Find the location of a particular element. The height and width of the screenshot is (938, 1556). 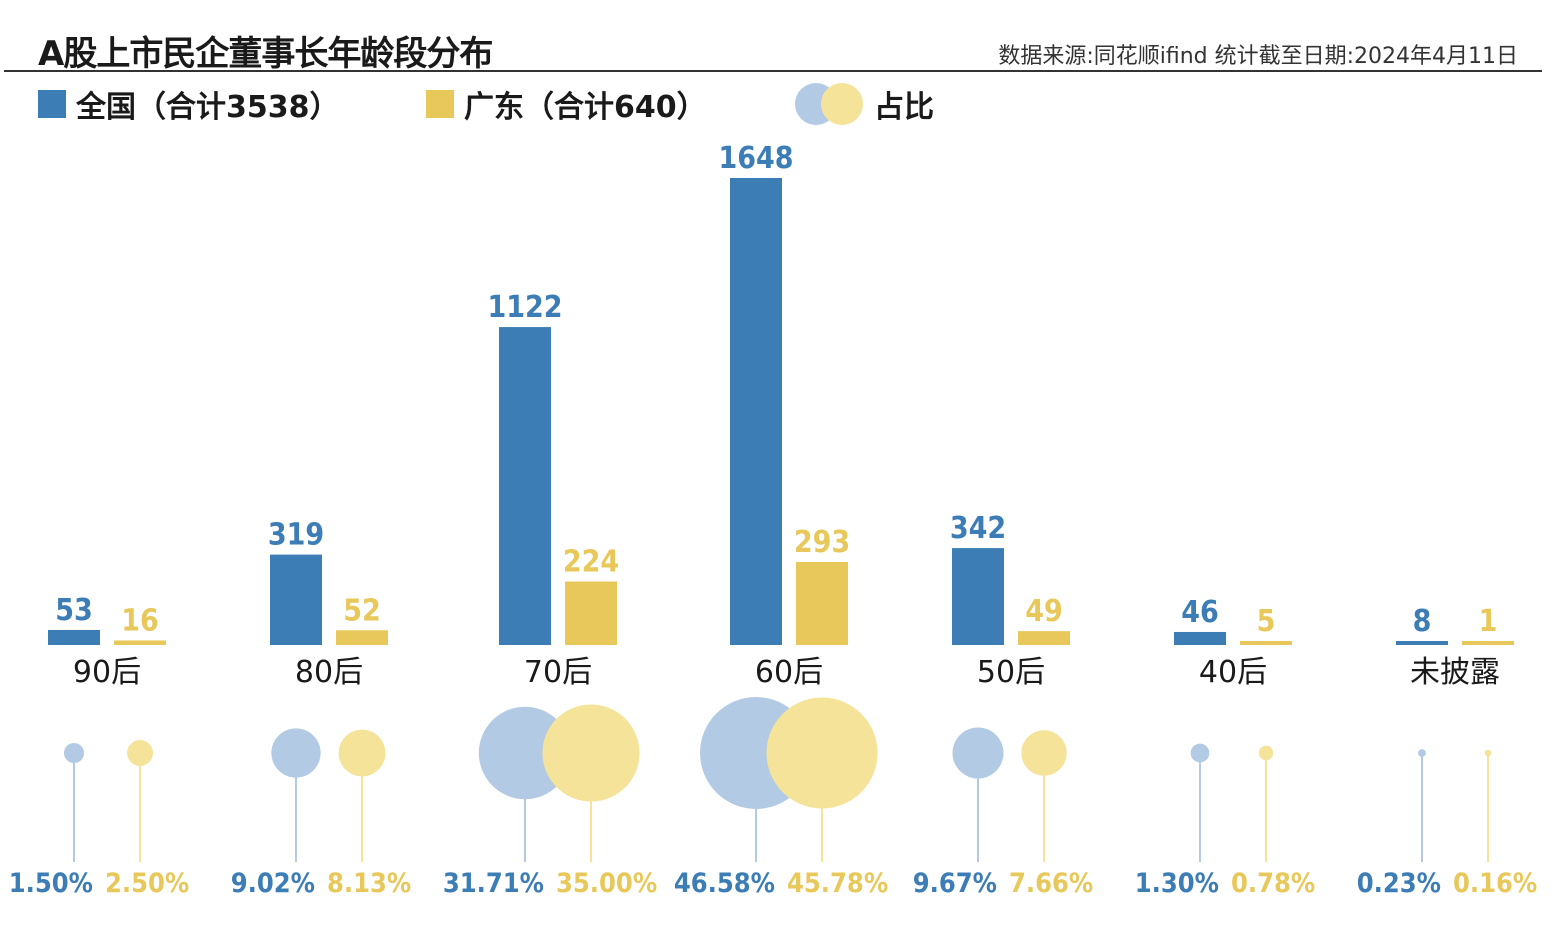

category-label-5: 40后 is located at coordinates (1233, 672).